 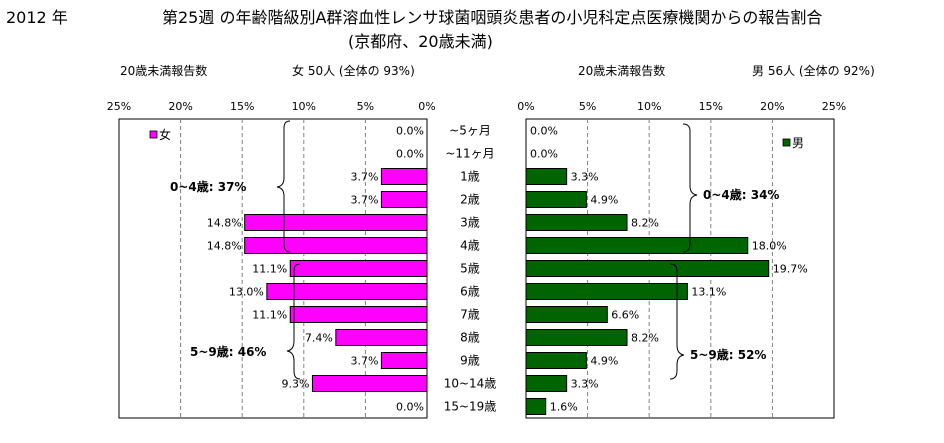 What do you see at coordinates (37, 17) in the screenshot?
I see `chart-year: 2012 年` at bounding box center [37, 17].